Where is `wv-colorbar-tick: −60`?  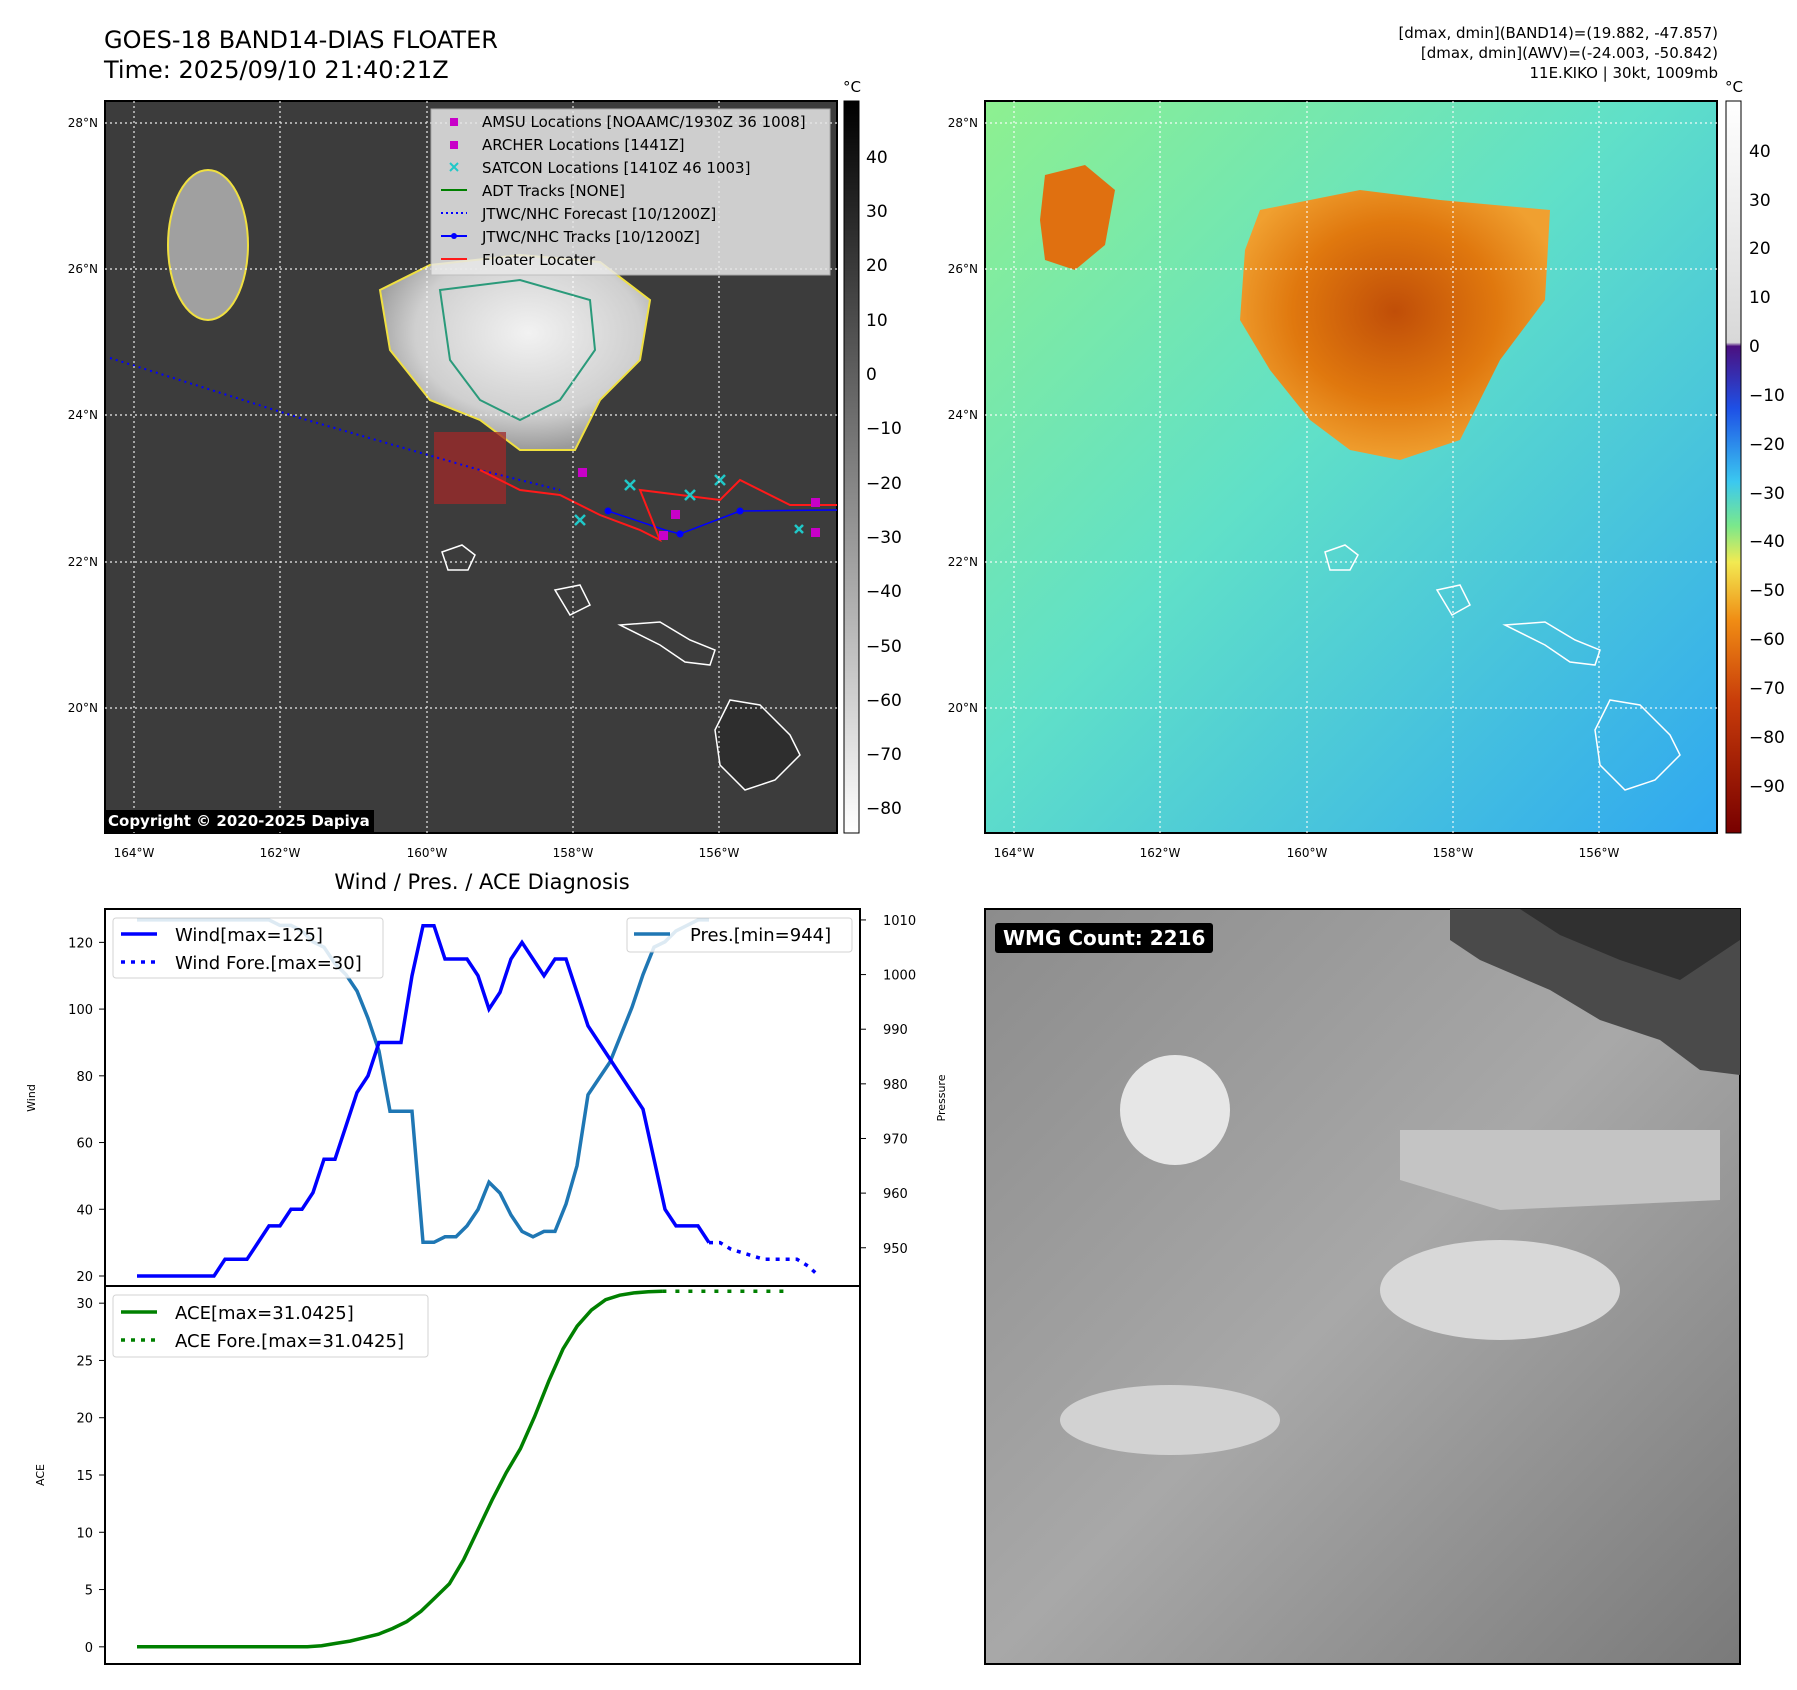
wv-colorbar-tick: −60 is located at coordinates (1767, 640).